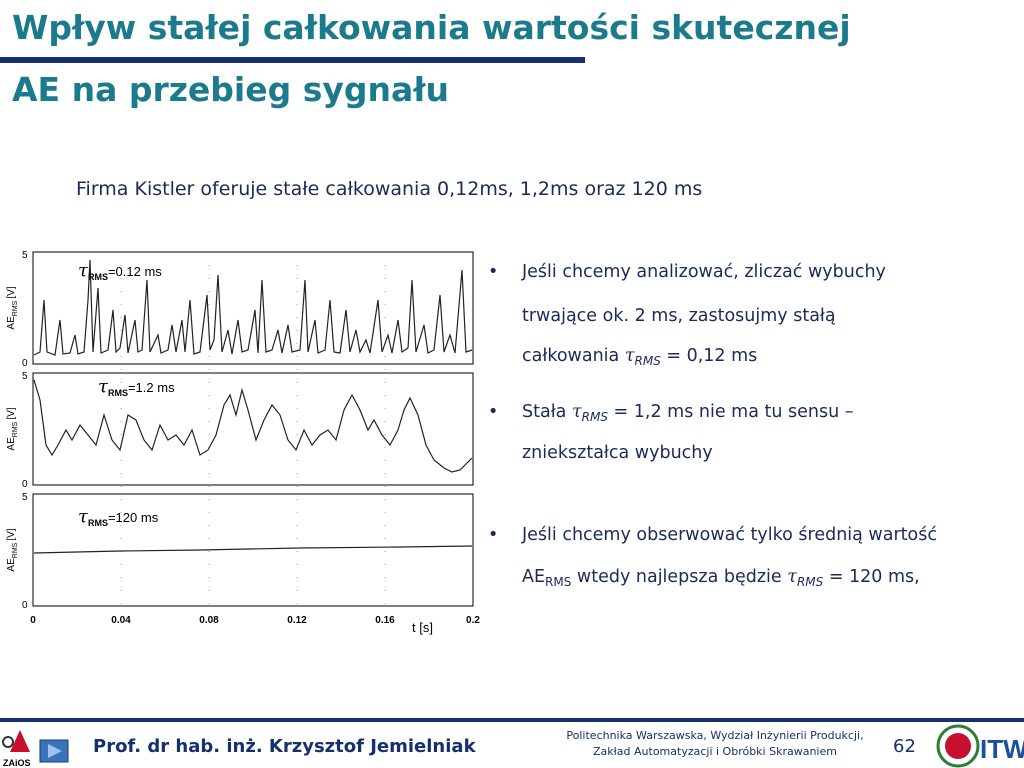 Image resolution: width=1024 pixels, height=768 pixels. What do you see at coordinates (573, 356) in the screenshot?
I see `text: całkowania` at bounding box center [573, 356].